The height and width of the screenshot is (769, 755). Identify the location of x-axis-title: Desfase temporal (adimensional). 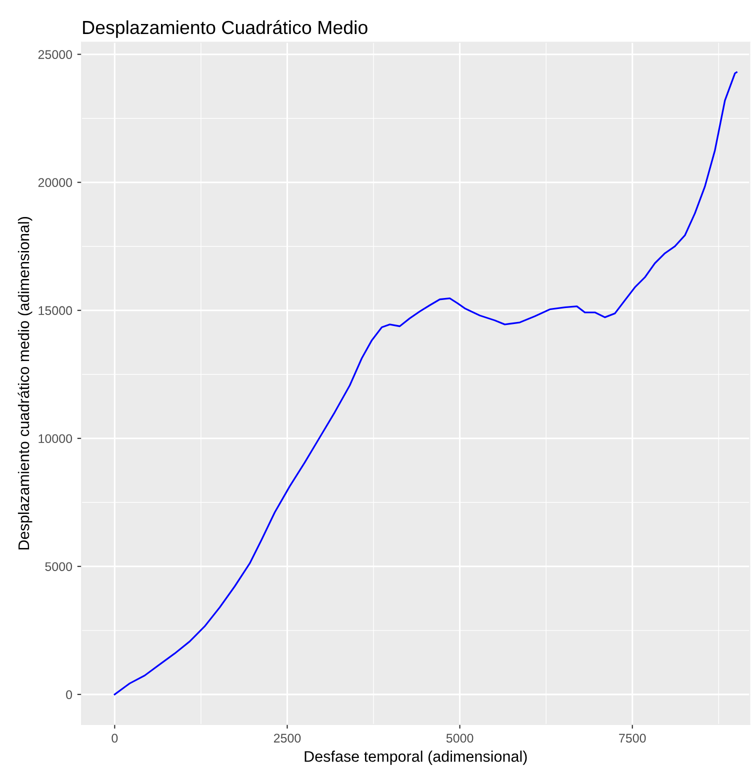
(415, 757).